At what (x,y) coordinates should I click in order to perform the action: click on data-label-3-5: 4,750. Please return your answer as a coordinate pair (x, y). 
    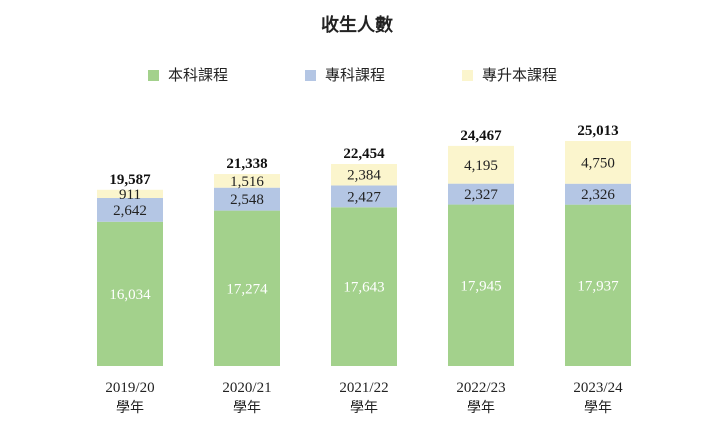
    Looking at the image, I should click on (598, 163).